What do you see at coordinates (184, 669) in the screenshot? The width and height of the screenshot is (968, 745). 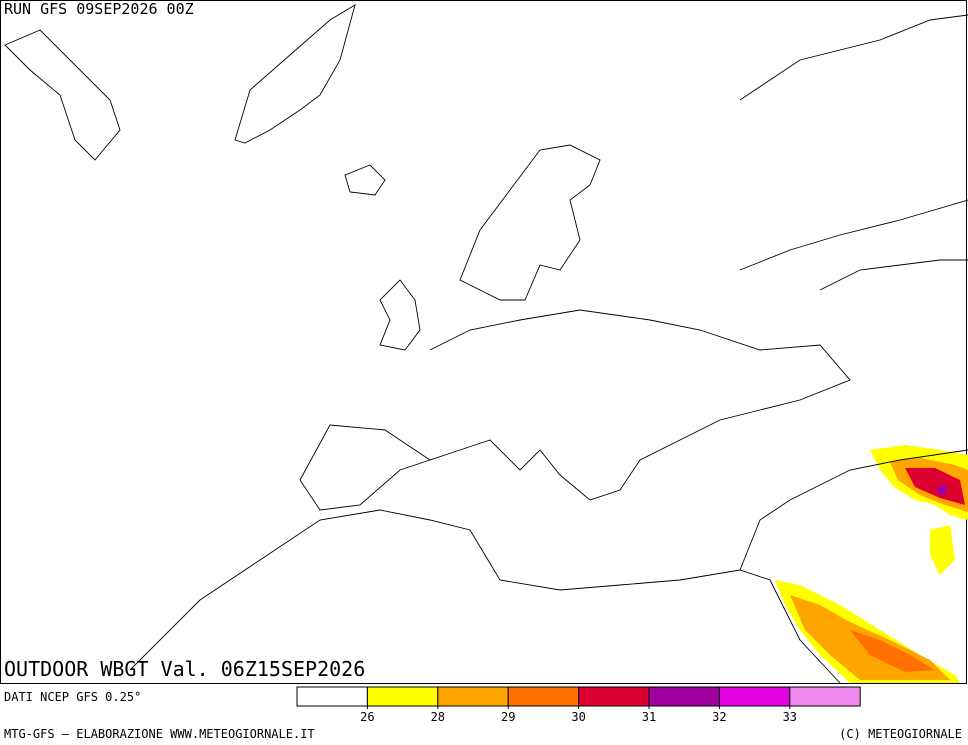 I see `map-title: OUTDOOR WBGT Val. 06Z15SEP2026` at bounding box center [184, 669].